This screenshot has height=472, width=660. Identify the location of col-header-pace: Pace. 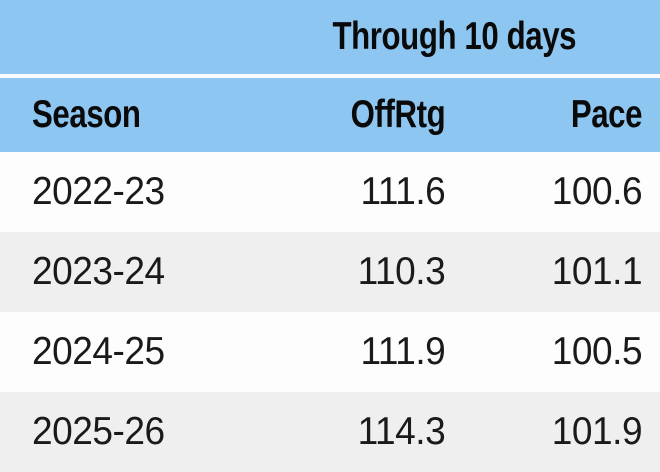
(606, 114).